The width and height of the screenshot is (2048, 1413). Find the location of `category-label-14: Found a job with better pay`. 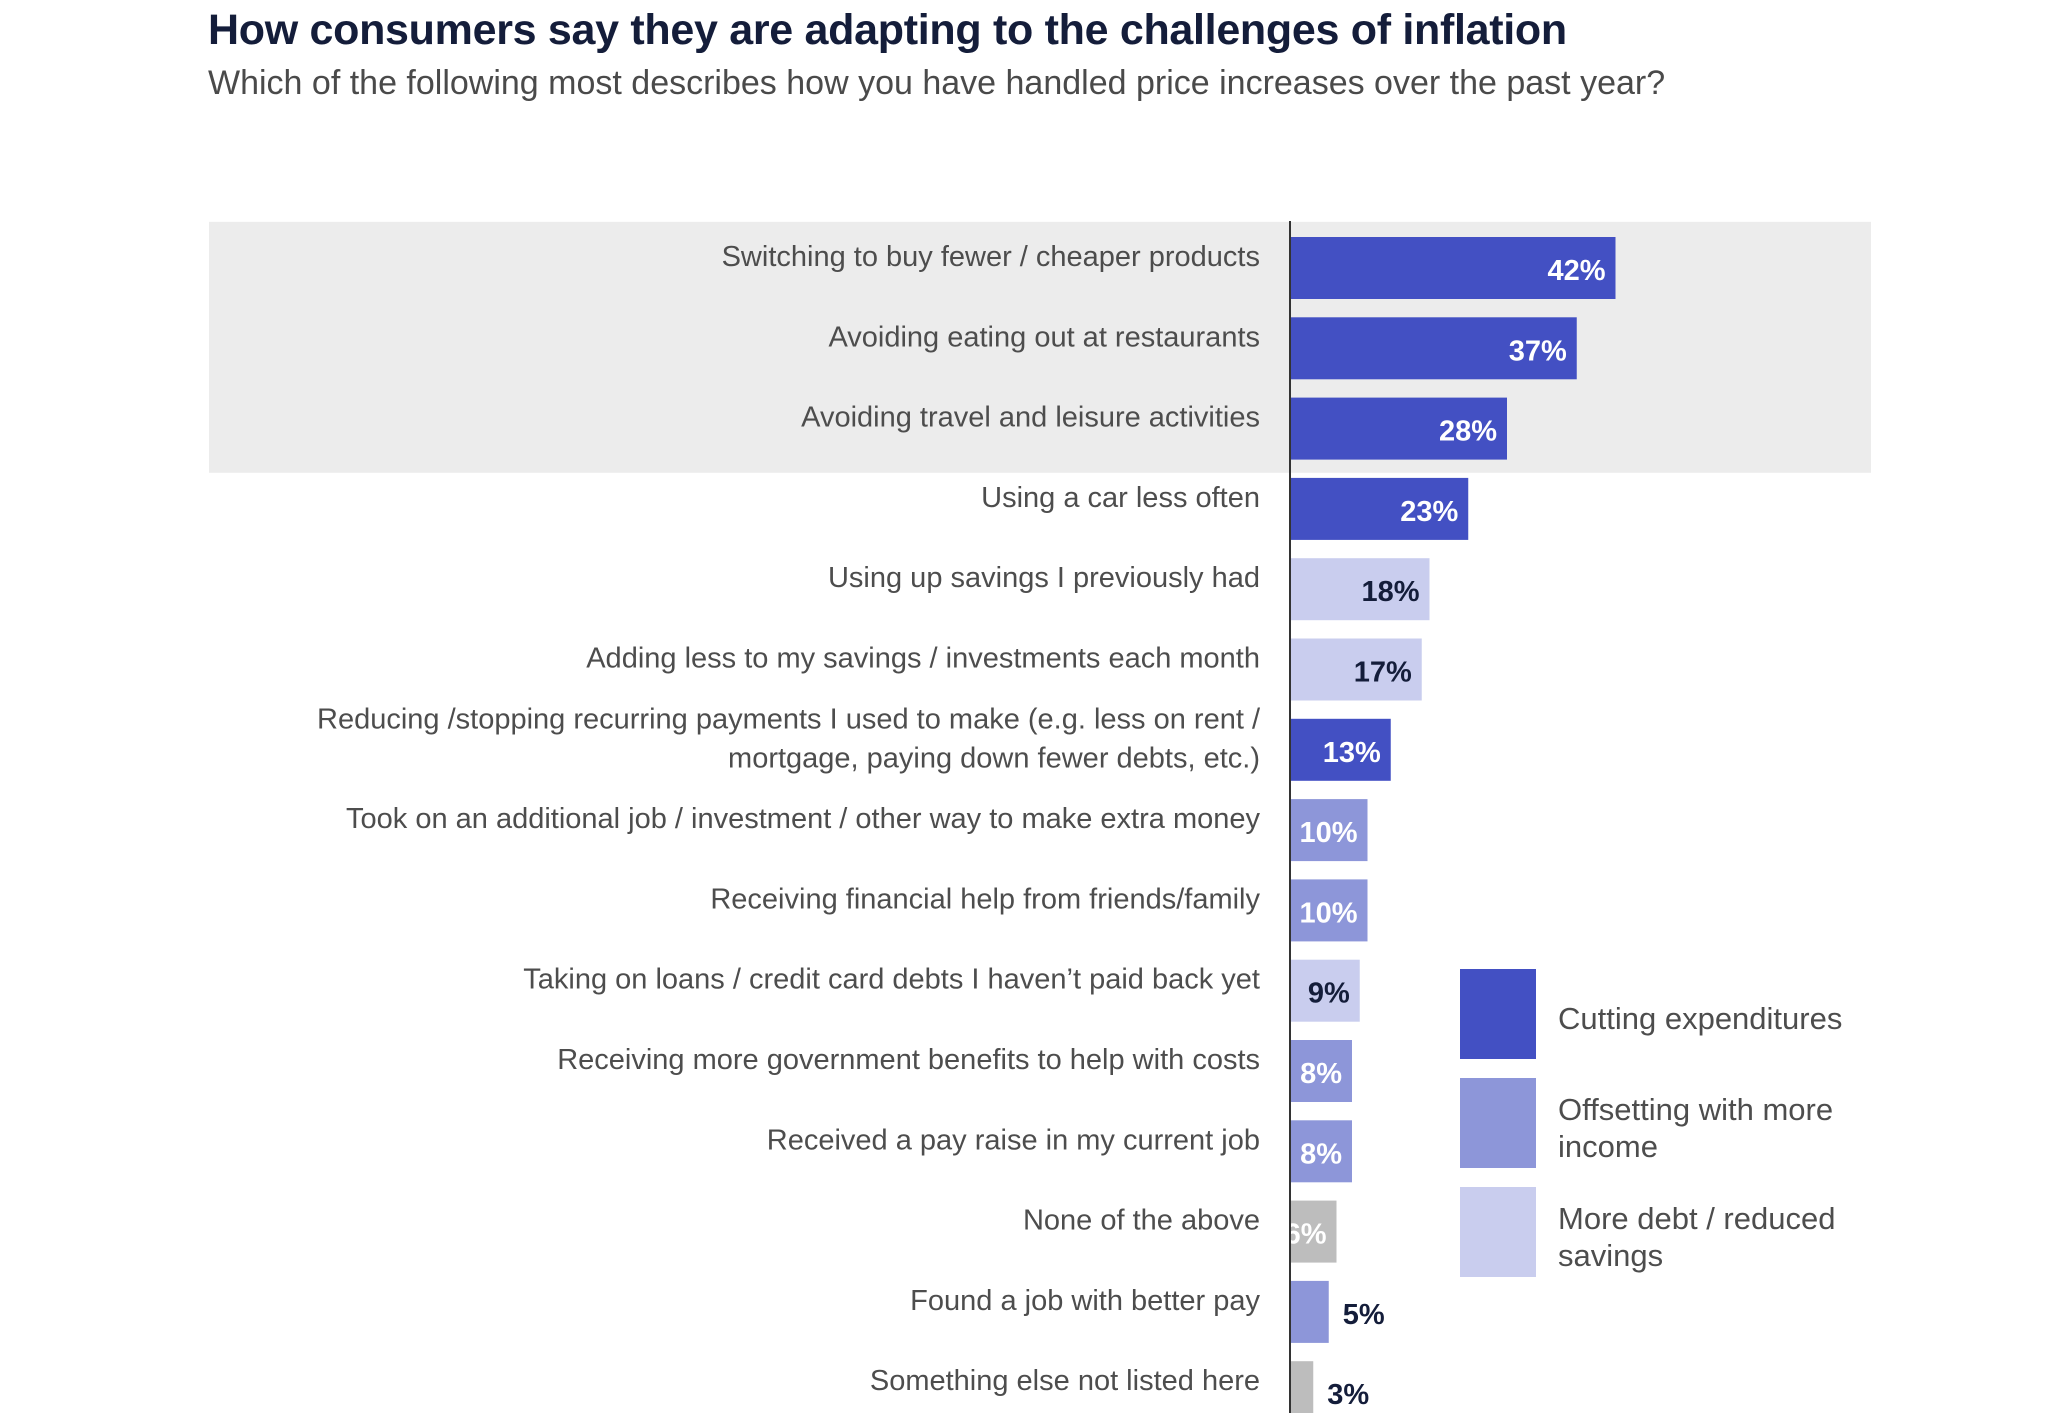

category-label-14: Found a job with better pay is located at coordinates (1085, 1301).